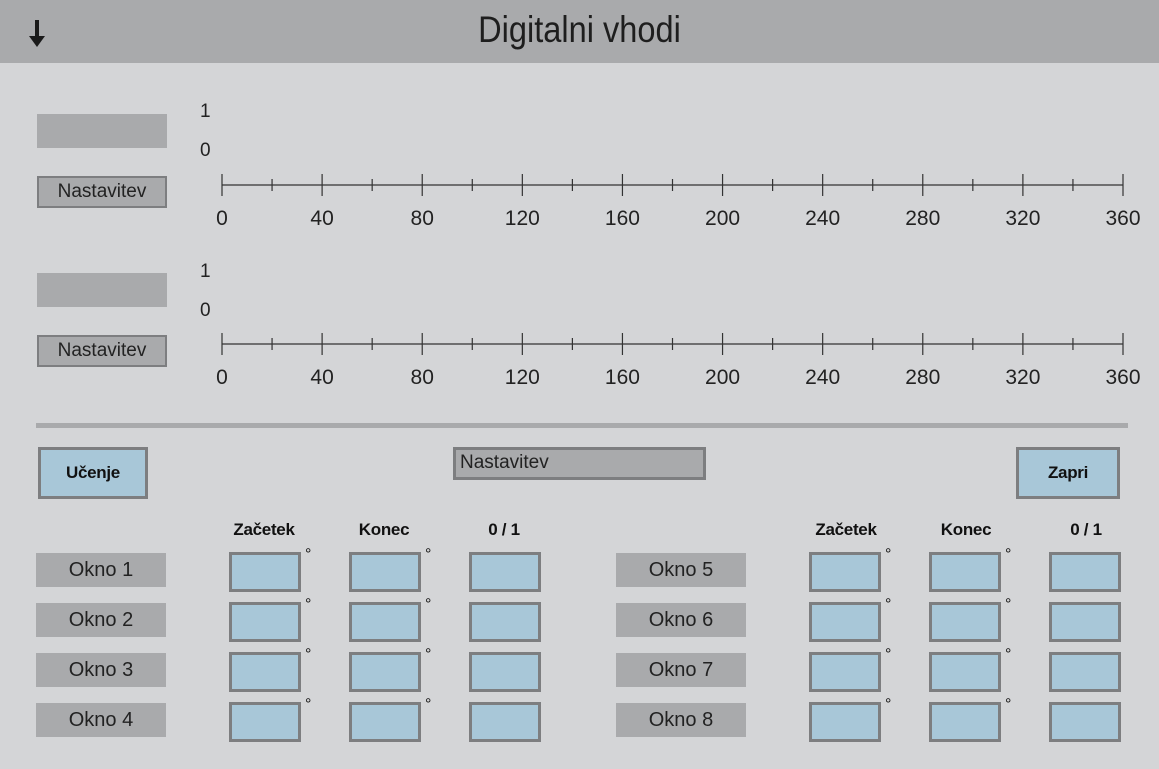 Image resolution: width=1159 pixels, height=769 pixels. Describe the element at coordinates (205, 111) in the screenshot. I see `channel-1-level-high: 1` at that location.